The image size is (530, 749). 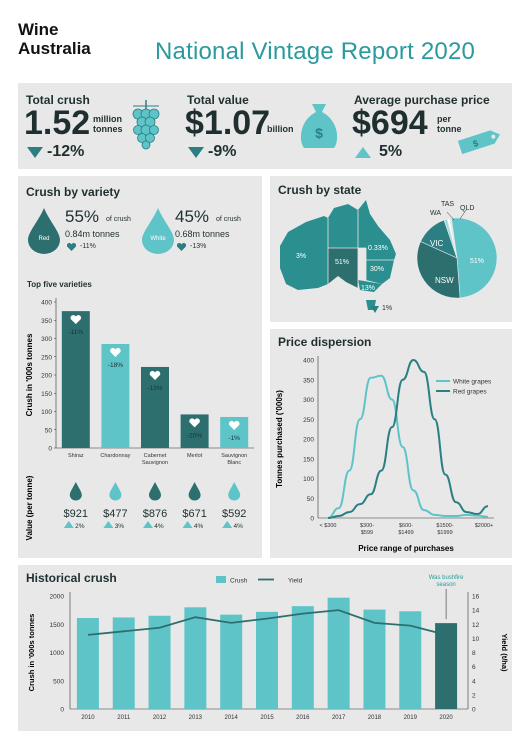 I want to click on bar-change-label: -20%, so click(x=194, y=435).